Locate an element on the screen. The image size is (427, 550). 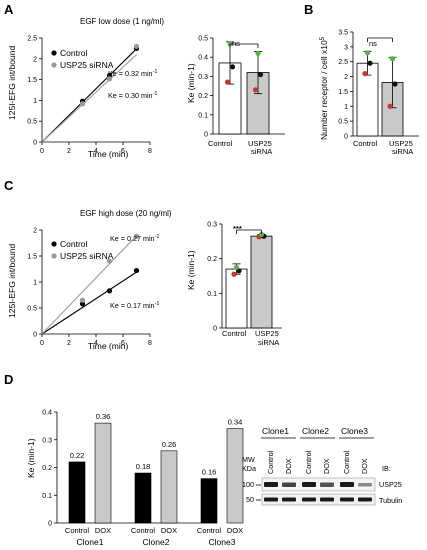
a-bar-y-tick-label: 0.2 is located at coordinates (203, 96).